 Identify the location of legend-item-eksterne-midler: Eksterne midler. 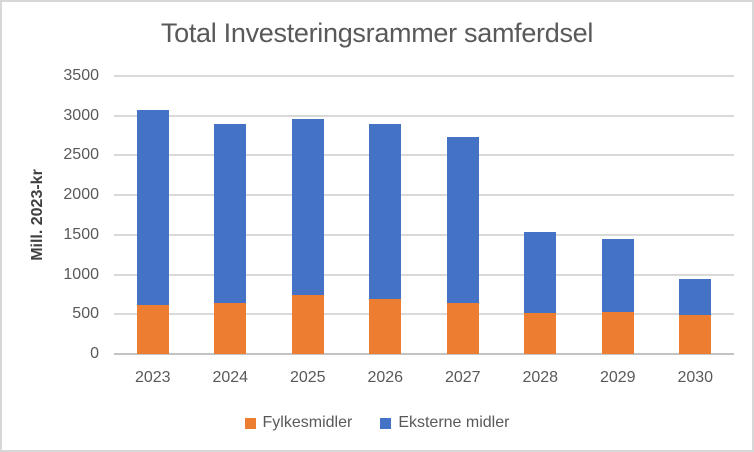
(444, 423).